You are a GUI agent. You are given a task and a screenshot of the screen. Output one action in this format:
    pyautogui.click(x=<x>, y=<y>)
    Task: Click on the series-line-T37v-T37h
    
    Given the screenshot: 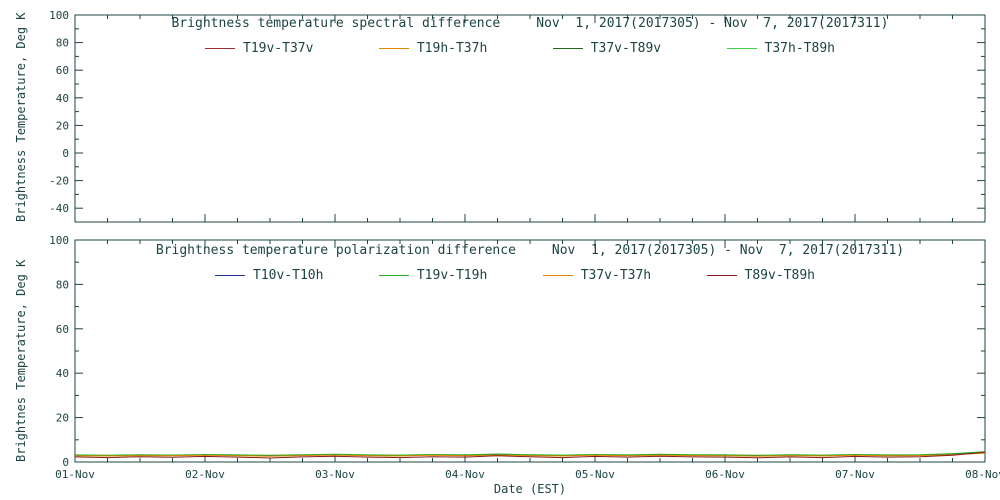 What is the action you would take?
    pyautogui.click(x=530, y=454)
    